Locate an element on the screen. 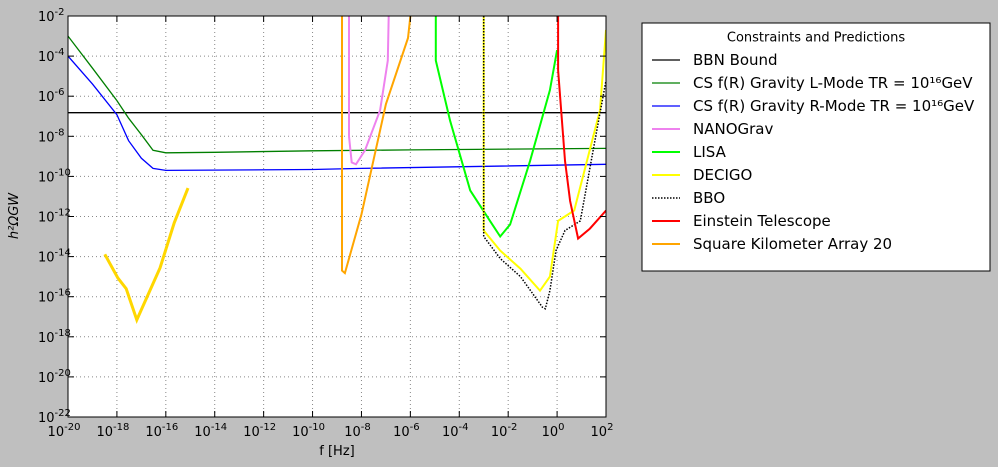 The height and width of the screenshot is (467, 998). legend-label: BBN Bound is located at coordinates (735, 60).